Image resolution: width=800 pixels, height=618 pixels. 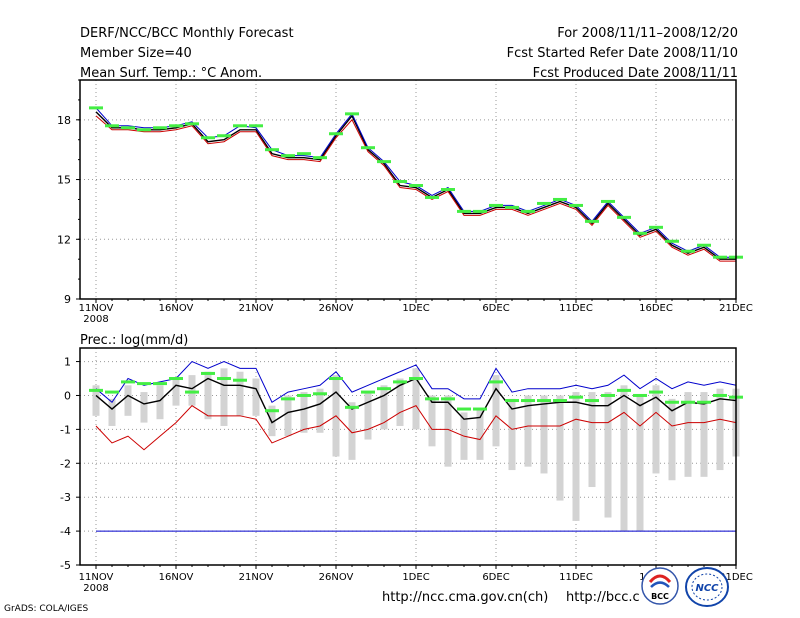 What do you see at coordinates (67, 299) in the screenshot?
I see `y-tick-label: 9` at bounding box center [67, 299].